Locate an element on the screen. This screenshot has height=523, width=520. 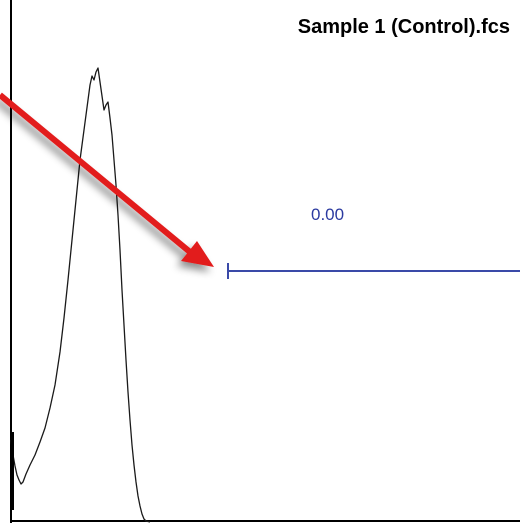
histogram-base-spike is located at coordinates (12, 471).